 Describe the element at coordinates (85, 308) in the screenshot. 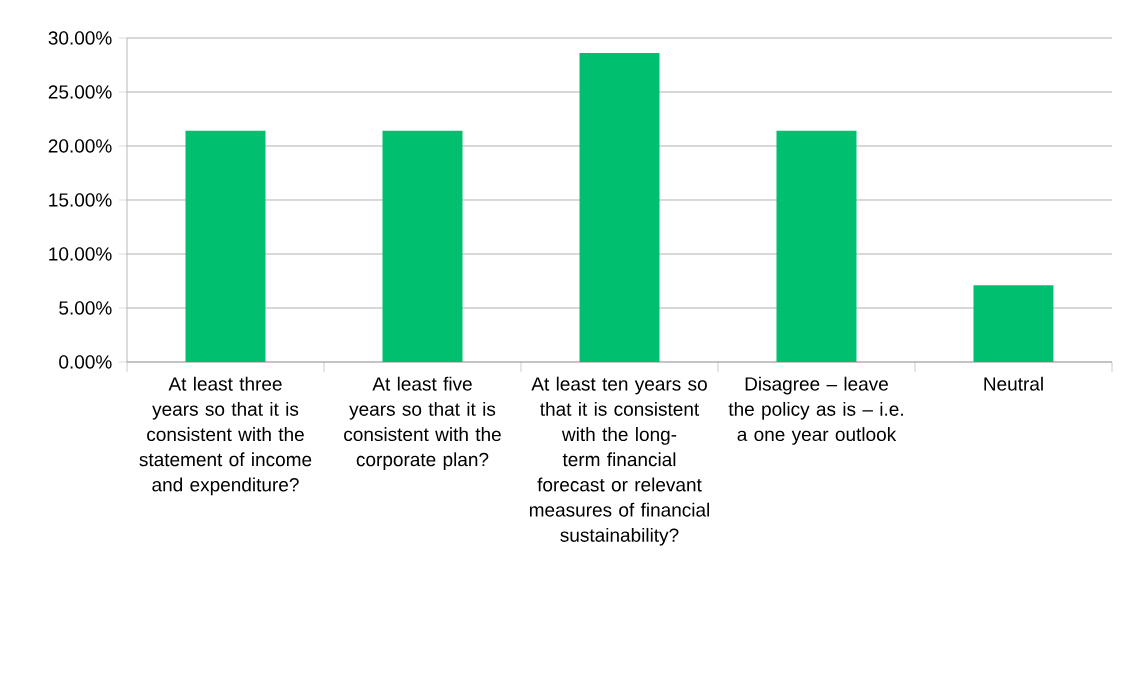

I see `y-tick-label: 5.00%` at that location.